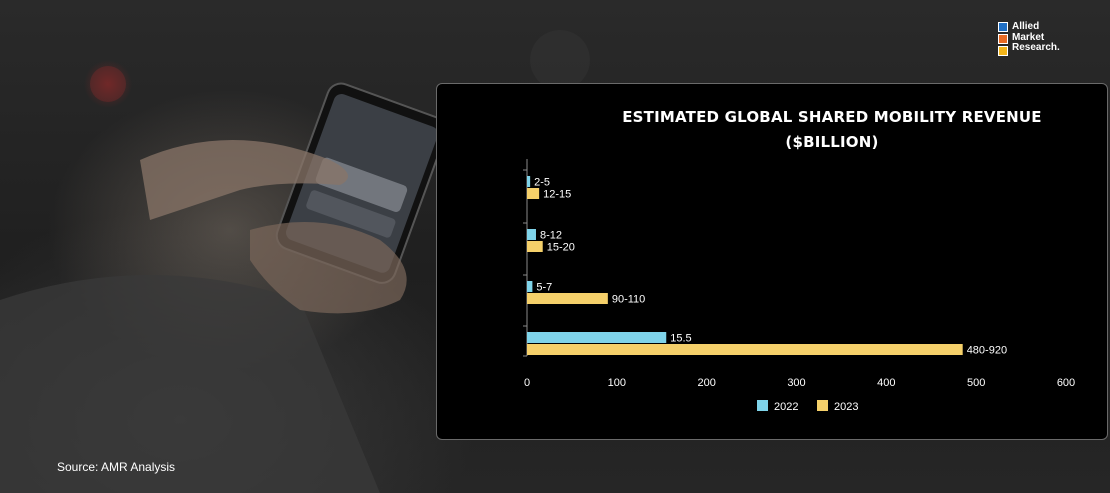  What do you see at coordinates (796, 383) in the screenshot?
I see `x-tick-label: 300` at bounding box center [796, 383].